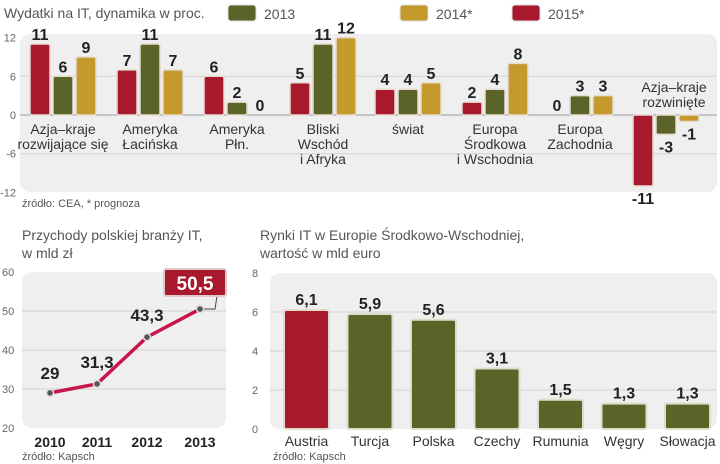  What do you see at coordinates (323, 159) in the screenshot?
I see `chart1-category-label: i Afryka` at bounding box center [323, 159].